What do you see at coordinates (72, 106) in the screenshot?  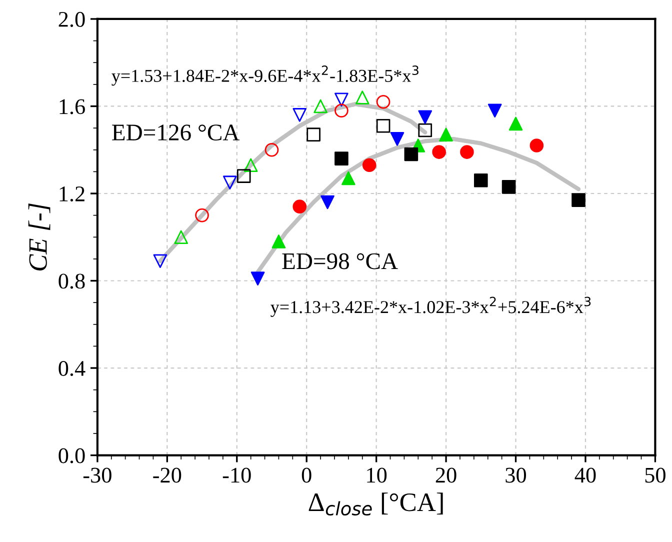 I see `y-tick-label: 1.6` at bounding box center [72, 106].